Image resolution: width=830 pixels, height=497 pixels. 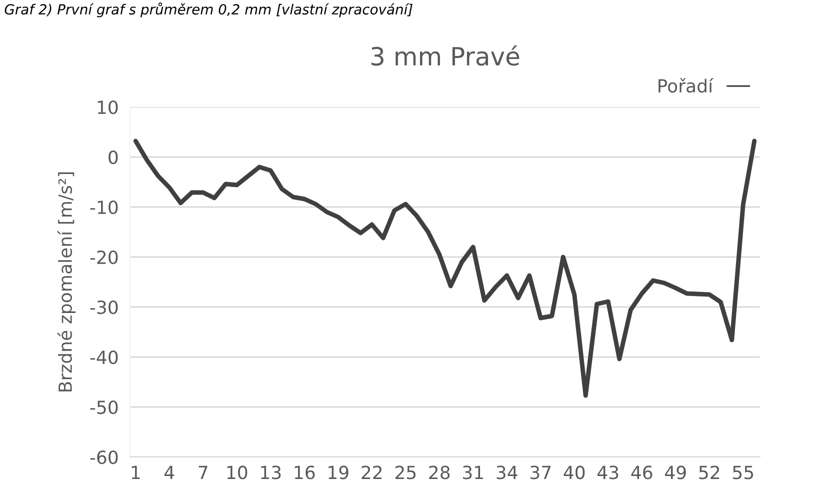 What do you see at coordinates (473, 473) in the screenshot?
I see `x-tick-label: 31` at bounding box center [473, 473].